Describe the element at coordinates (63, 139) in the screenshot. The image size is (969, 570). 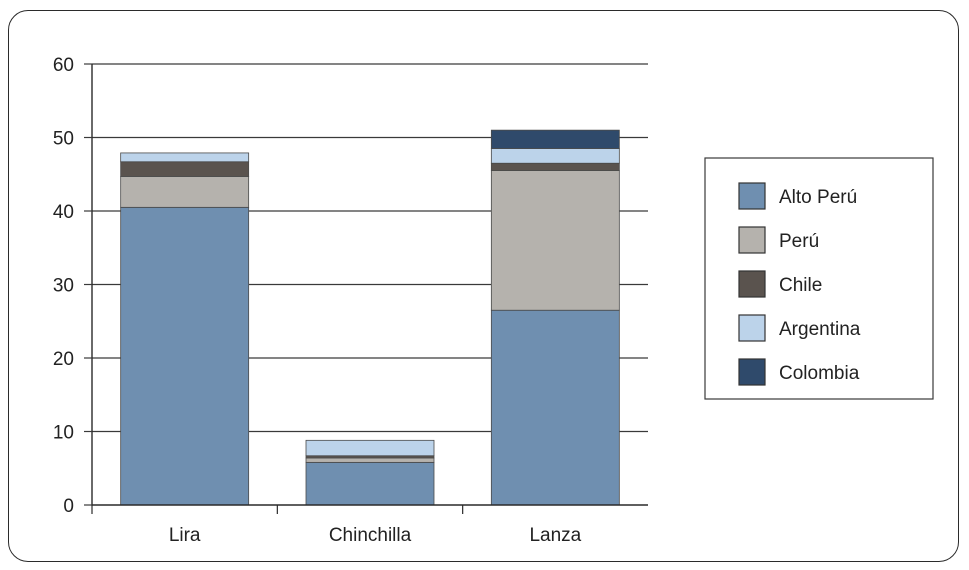
I see `y-tick-label: 50` at that location.